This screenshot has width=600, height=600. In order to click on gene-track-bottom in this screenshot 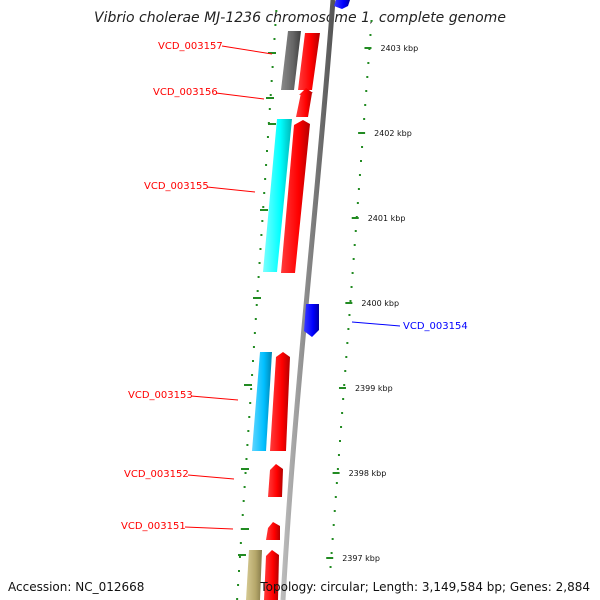, I will do `click(254, 575)`.